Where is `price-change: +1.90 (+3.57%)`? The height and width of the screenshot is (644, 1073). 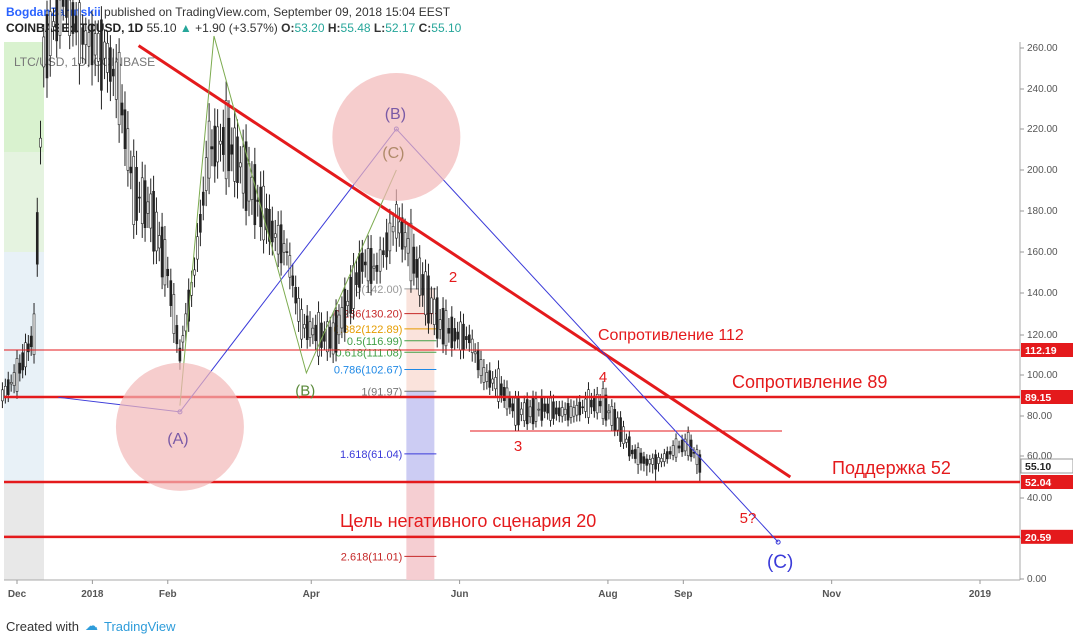
price-change: +1.90 (+3.57%) is located at coordinates (236, 28).